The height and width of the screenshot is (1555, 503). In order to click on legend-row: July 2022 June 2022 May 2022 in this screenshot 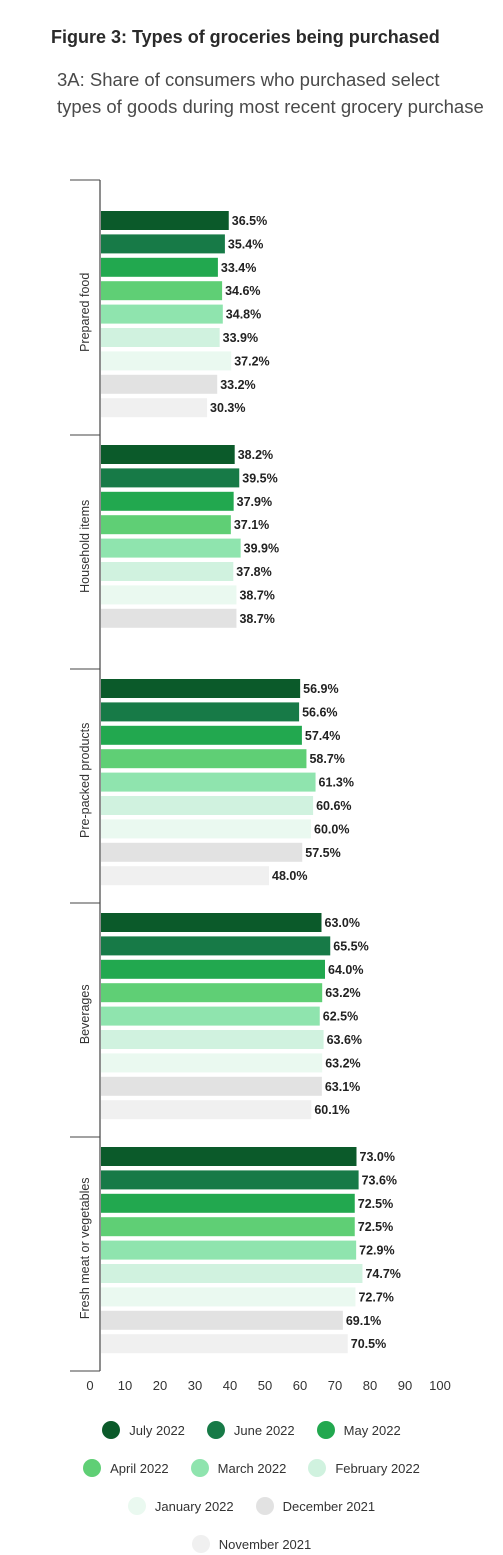, I will do `click(251, 1430)`.